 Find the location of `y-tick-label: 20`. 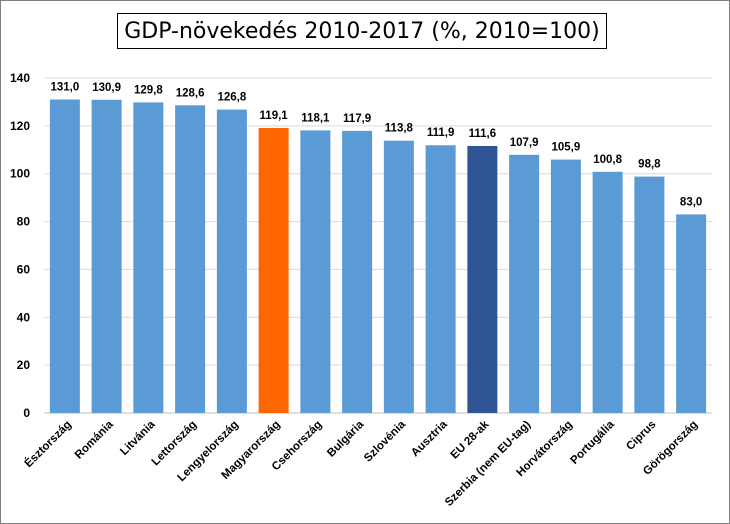

y-tick-label: 20 is located at coordinates (24, 365).